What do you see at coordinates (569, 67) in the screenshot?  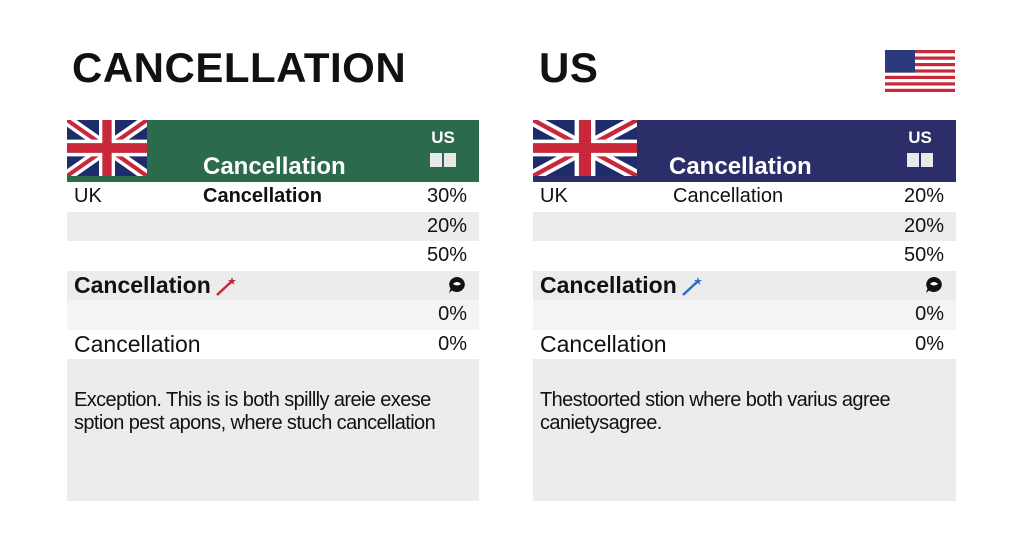 I see `page-title-right: US` at bounding box center [569, 67].